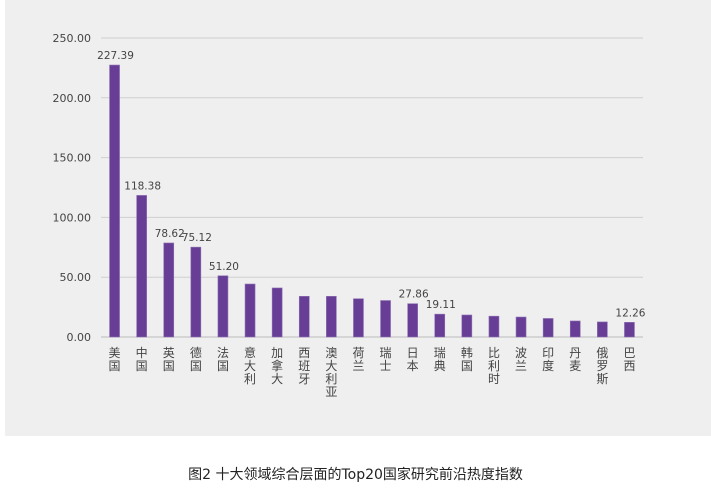  What do you see at coordinates (521, 353) in the screenshot?
I see `x-tick-label: 波` at bounding box center [521, 353].